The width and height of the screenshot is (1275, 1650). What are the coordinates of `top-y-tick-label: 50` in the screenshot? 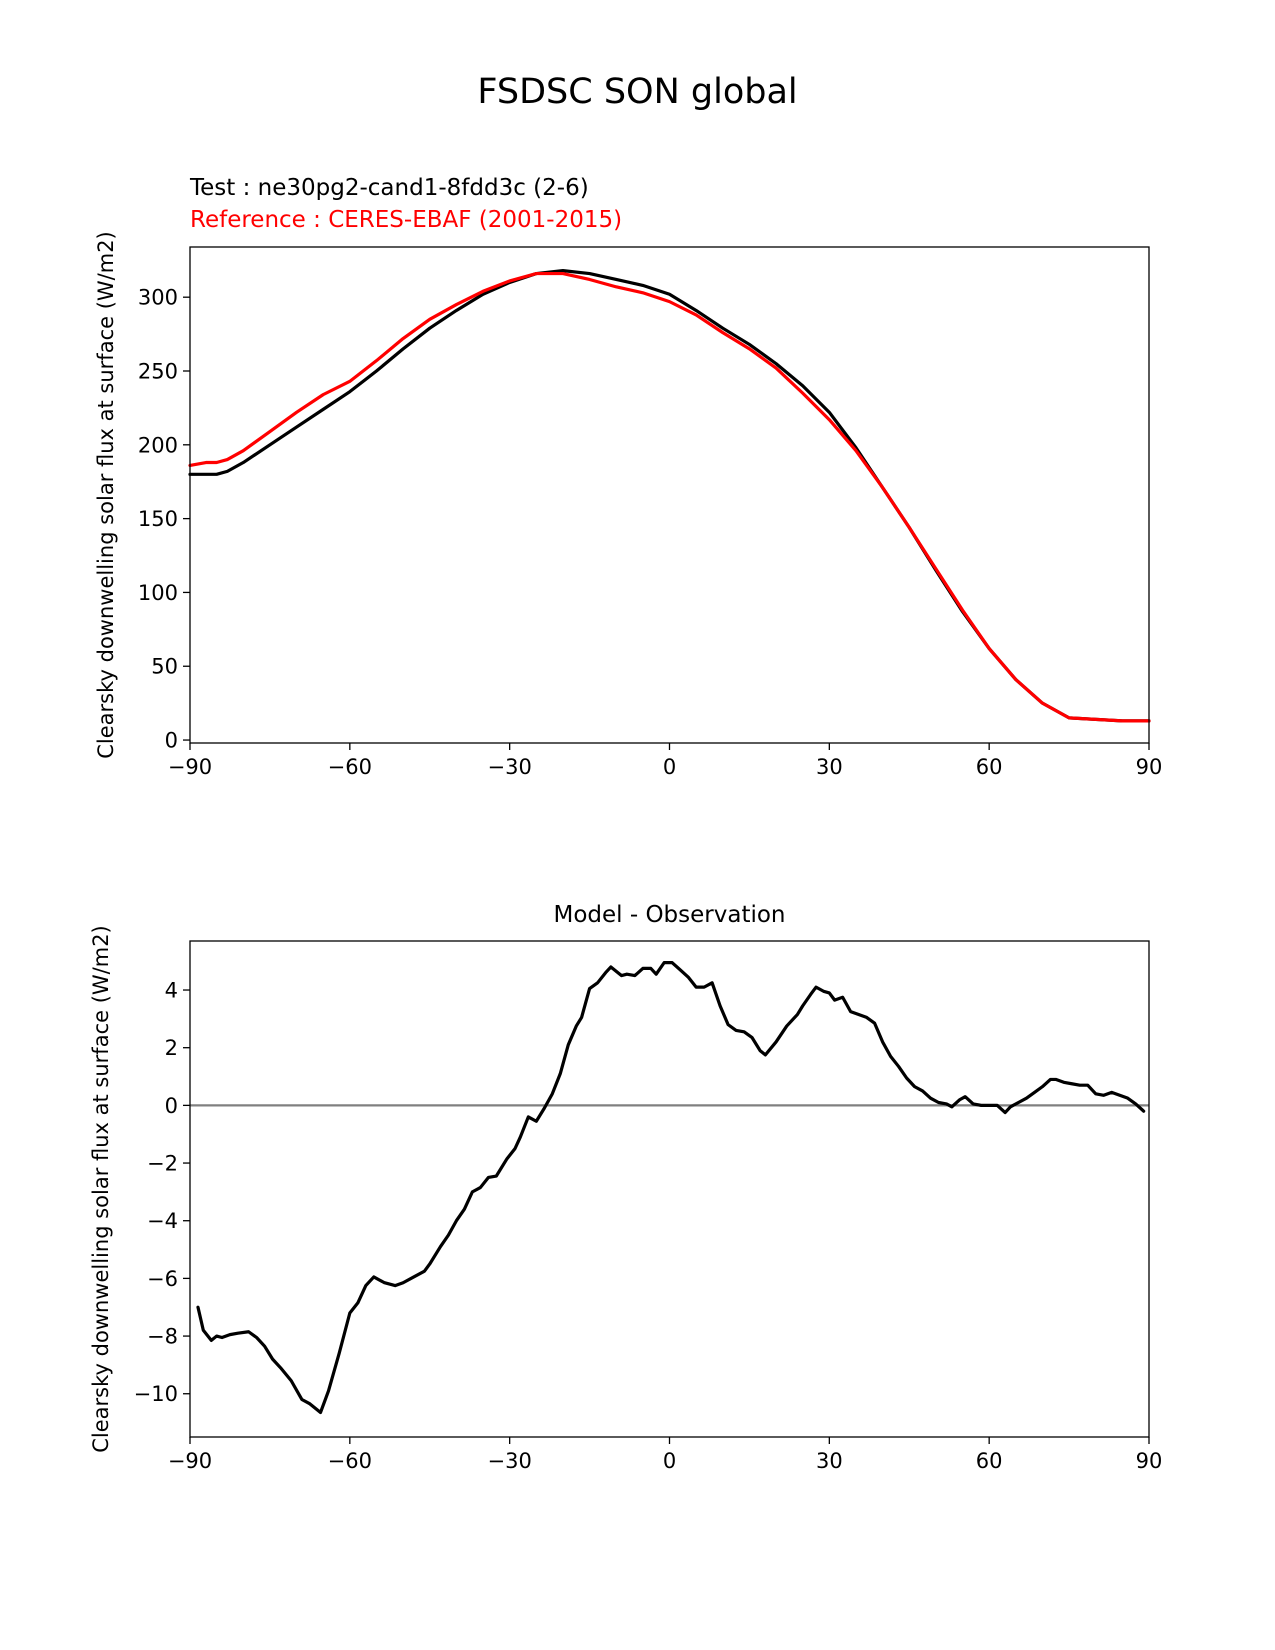 It's located at (164, 667).